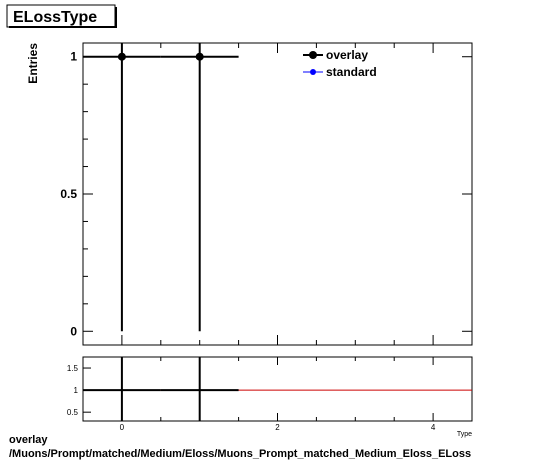 The width and height of the screenshot is (546, 467). I want to click on ratio-y-tick-label: 0.5, so click(73, 412).